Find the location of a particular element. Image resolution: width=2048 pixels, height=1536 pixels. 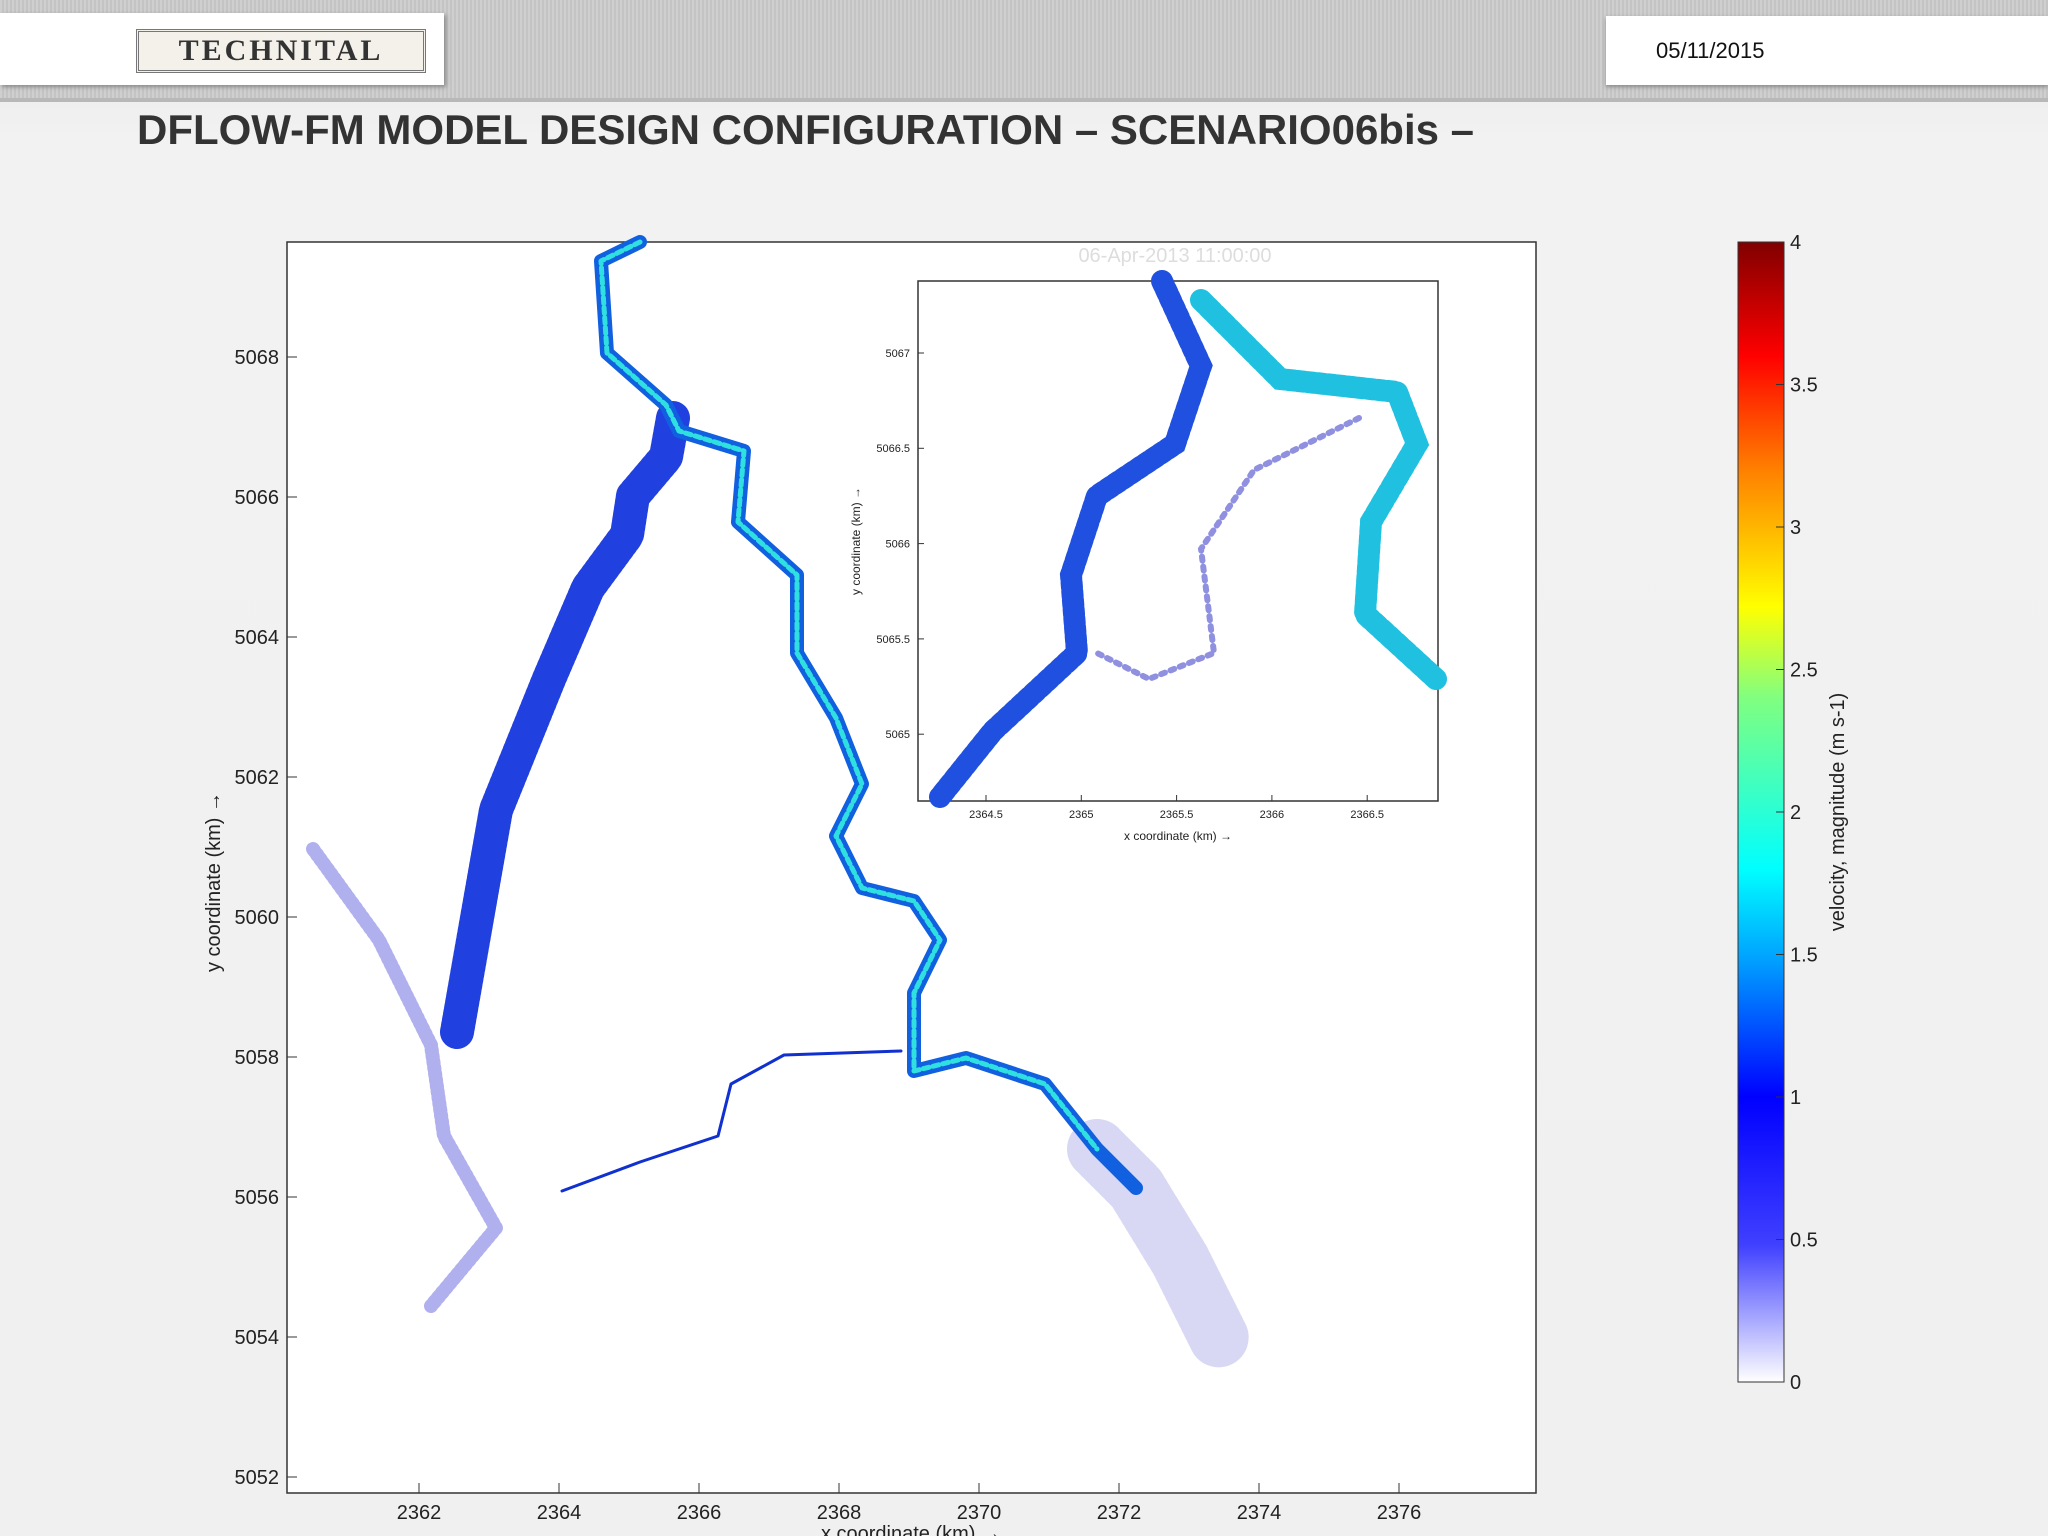

y-tick-label: 5066.5 is located at coordinates (893, 449).